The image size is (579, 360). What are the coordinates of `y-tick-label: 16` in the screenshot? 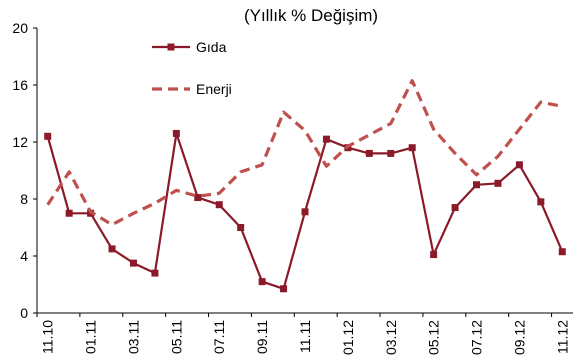 It's located at (20, 85).